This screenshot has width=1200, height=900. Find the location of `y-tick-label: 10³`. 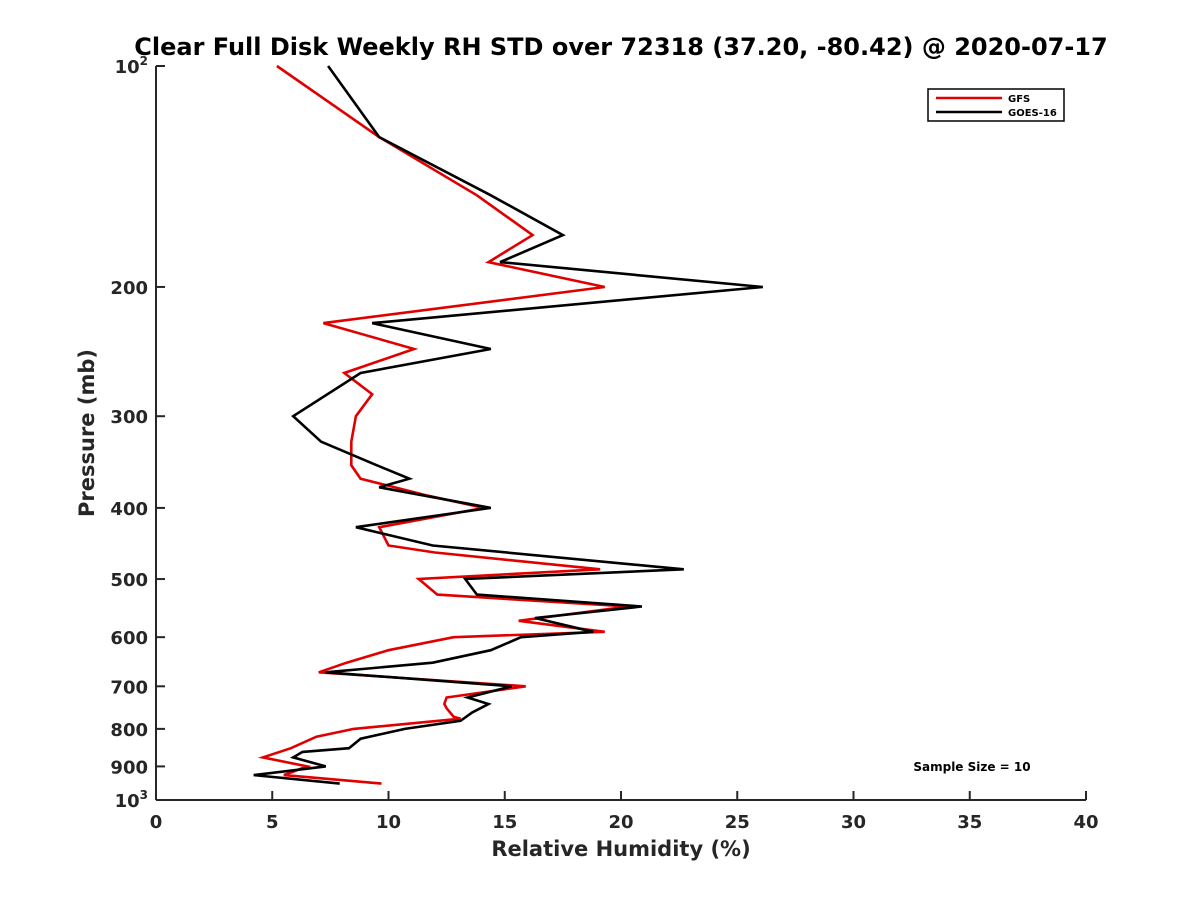

y-tick-label: 10³ is located at coordinates (131, 800).